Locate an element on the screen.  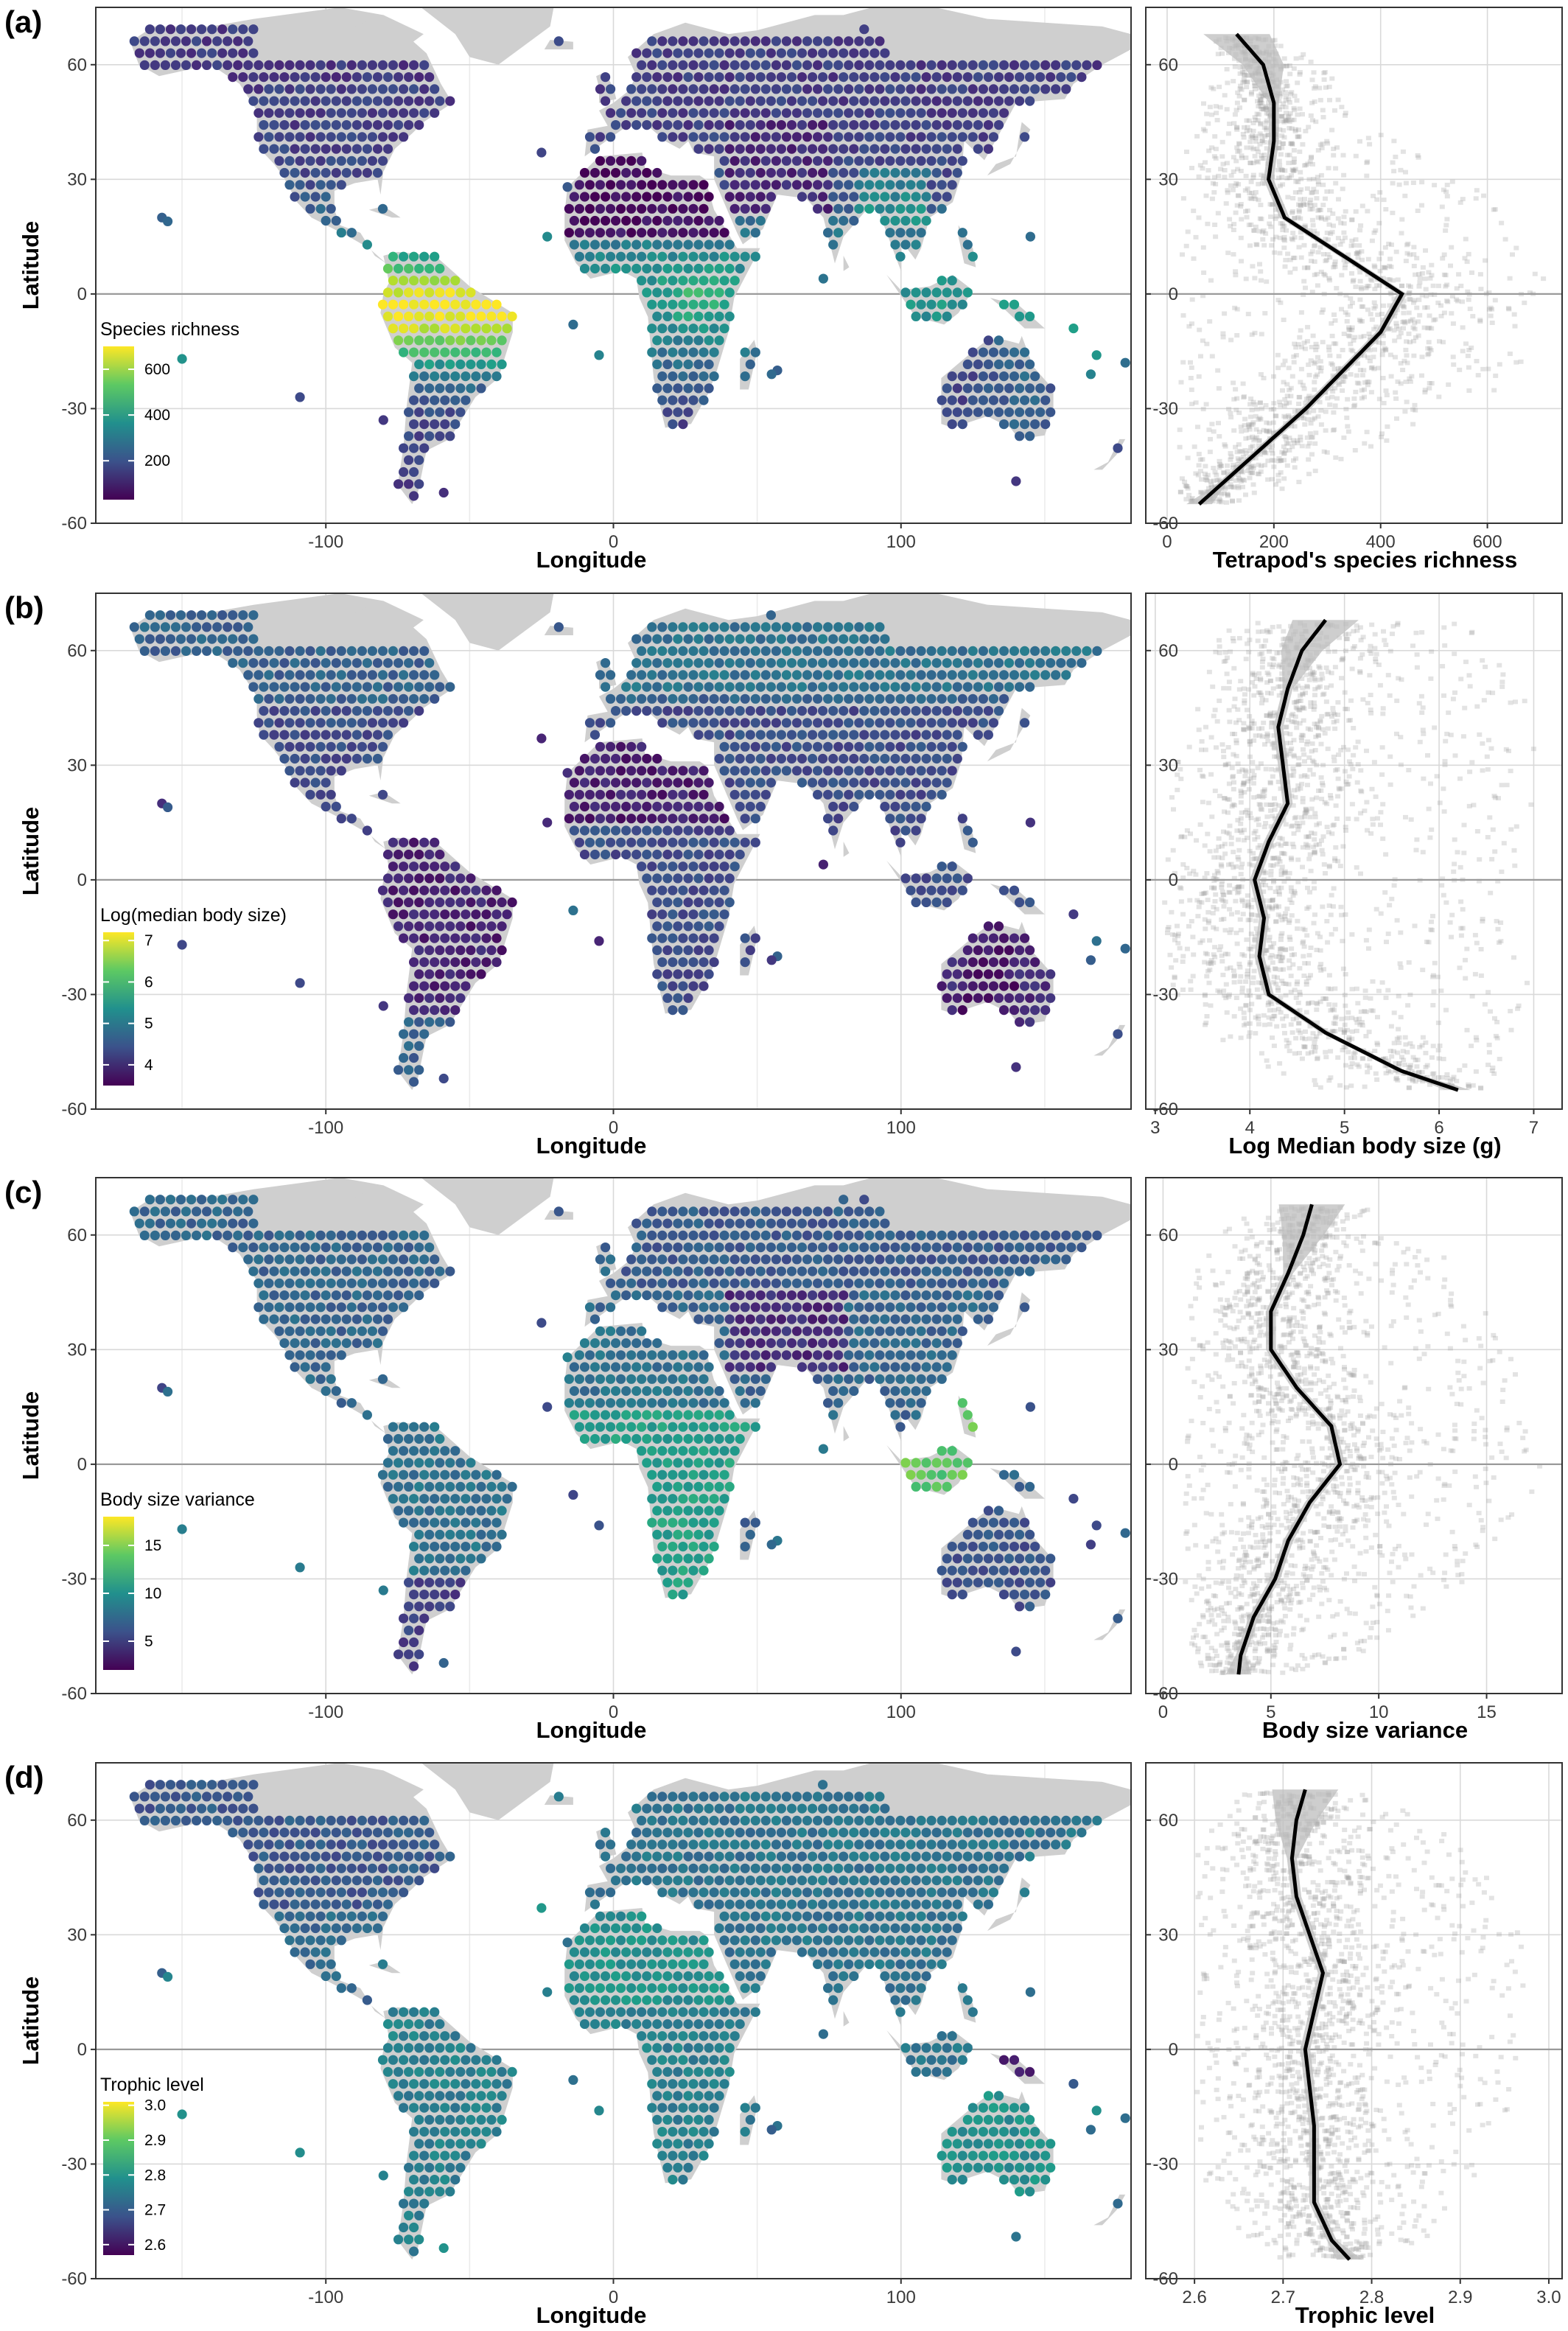
profile-y-tick-label: 0 is located at coordinates (1173, 294).